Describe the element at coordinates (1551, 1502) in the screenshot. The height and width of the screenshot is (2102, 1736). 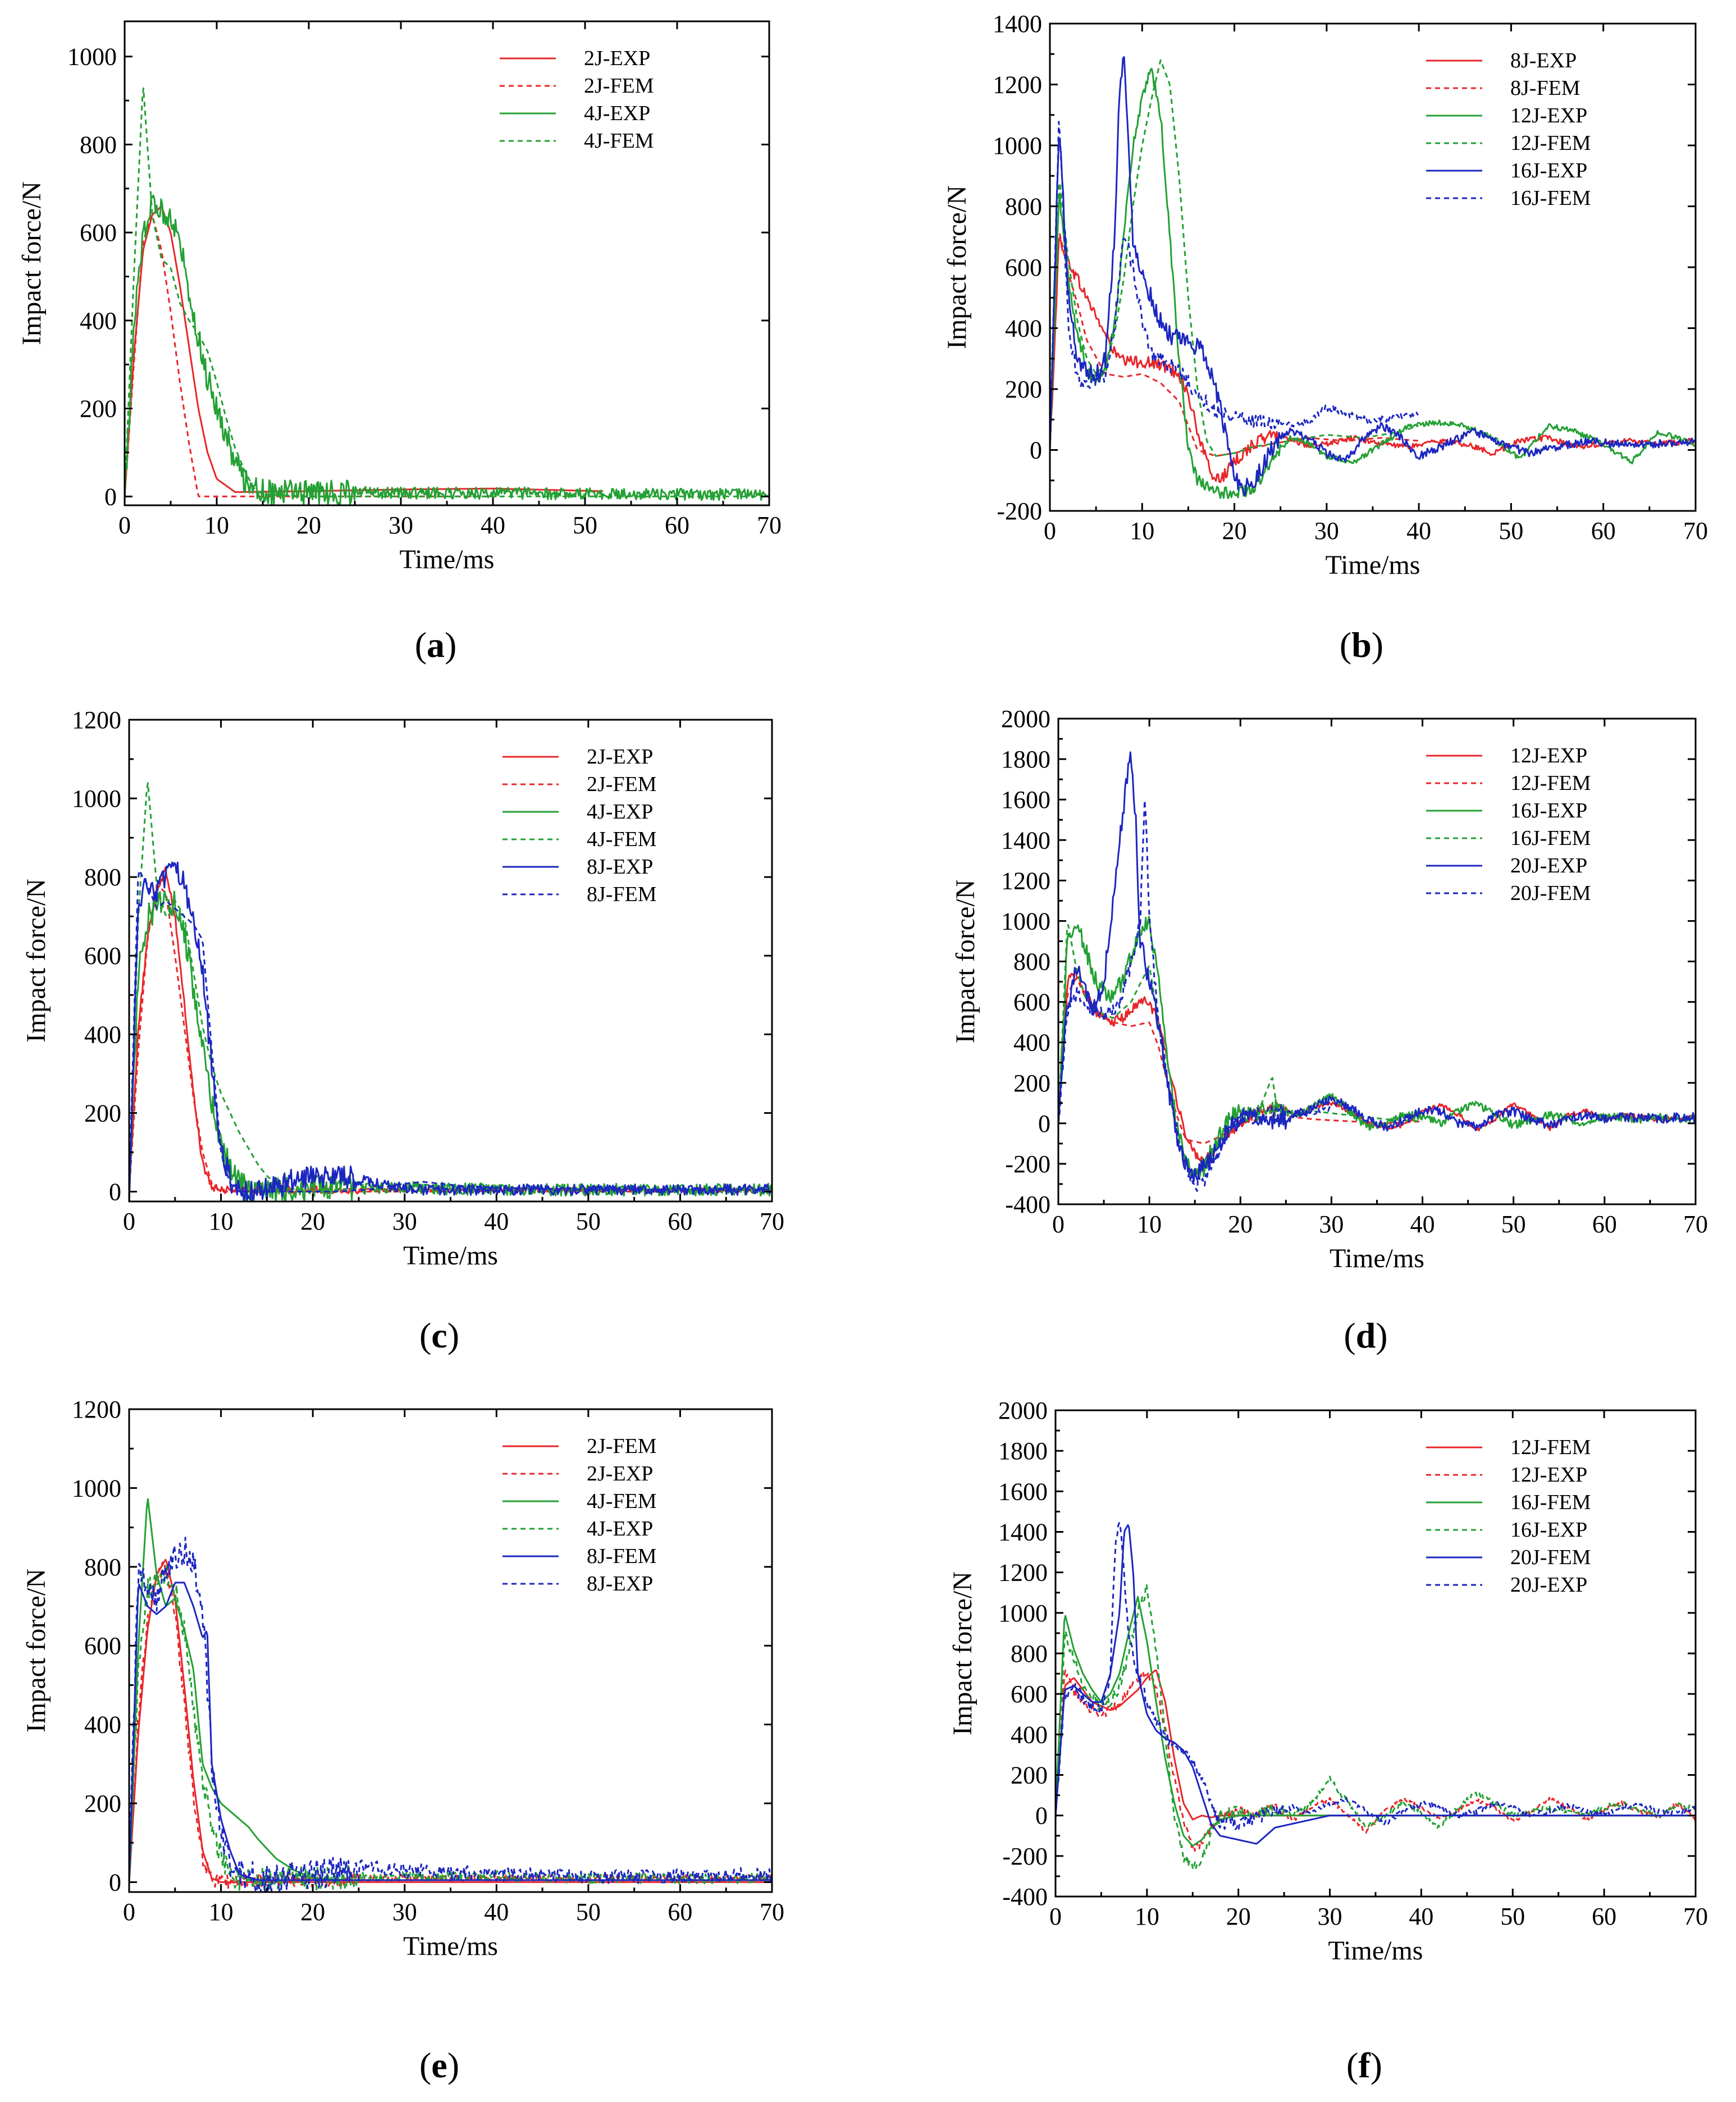
I see `legend-label-16J-FEM: 16J-FEM` at that location.